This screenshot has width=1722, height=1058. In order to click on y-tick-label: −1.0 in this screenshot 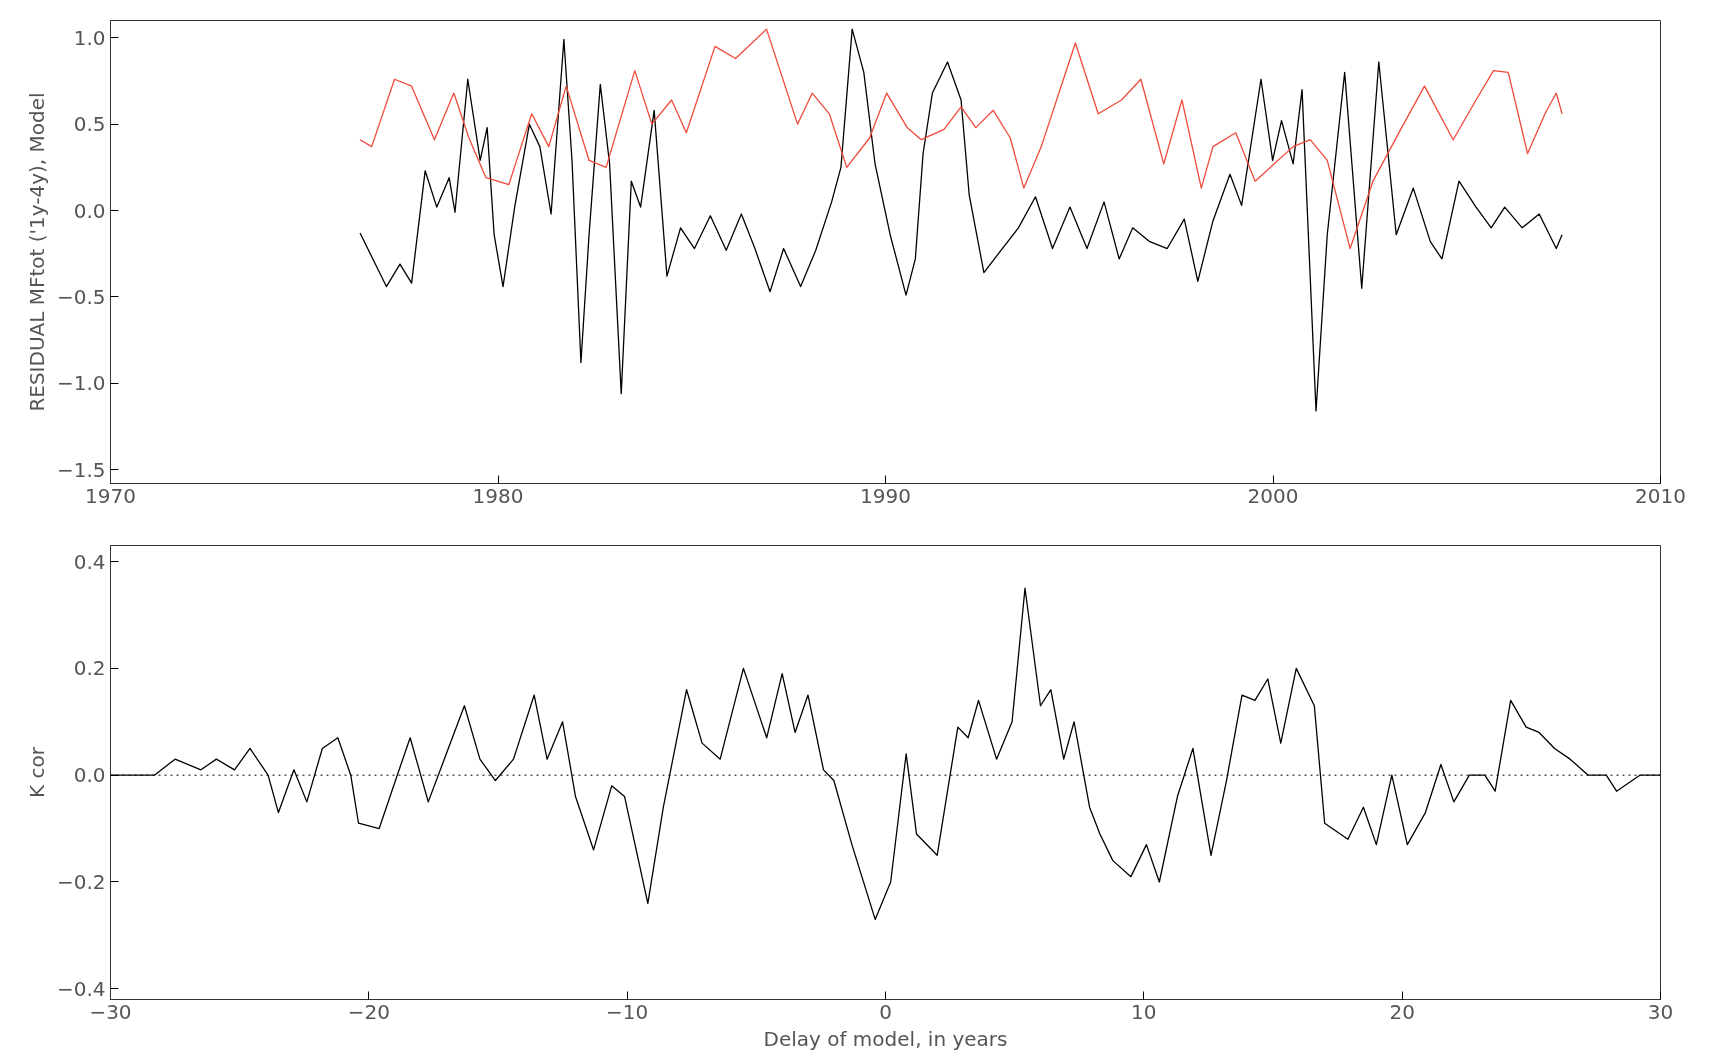, I will do `click(81, 383)`.